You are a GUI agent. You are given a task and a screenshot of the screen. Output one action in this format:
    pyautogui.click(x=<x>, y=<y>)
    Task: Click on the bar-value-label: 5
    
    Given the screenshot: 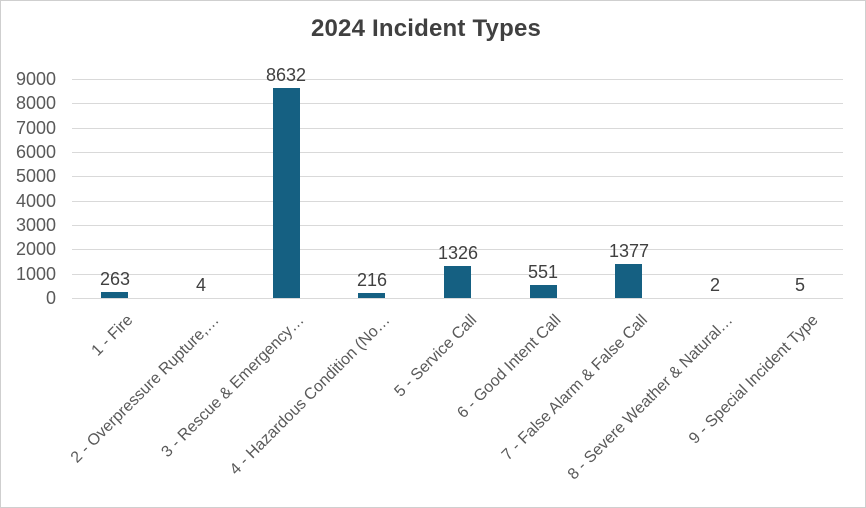 What is the action you would take?
    pyautogui.click(x=799, y=285)
    